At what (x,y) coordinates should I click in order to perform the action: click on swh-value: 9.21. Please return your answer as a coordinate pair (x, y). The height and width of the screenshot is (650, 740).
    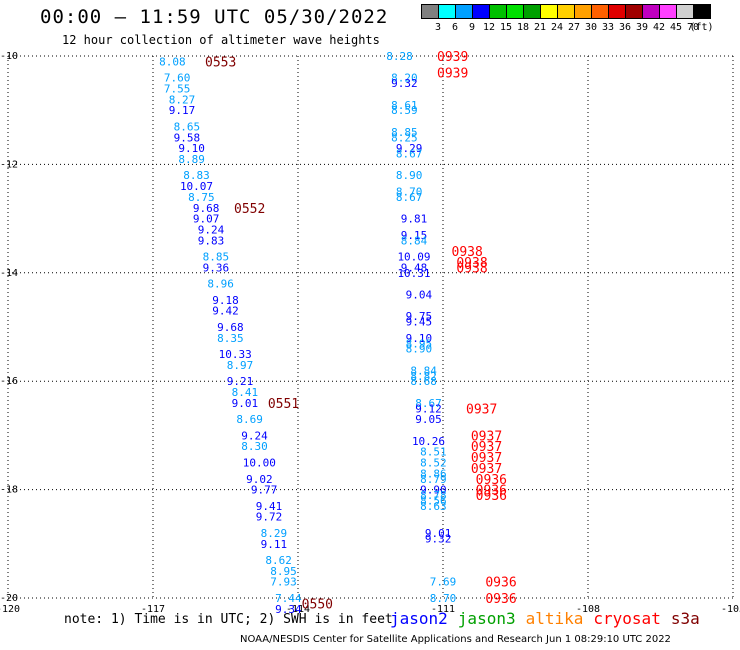
    Looking at the image, I should click on (240, 381).